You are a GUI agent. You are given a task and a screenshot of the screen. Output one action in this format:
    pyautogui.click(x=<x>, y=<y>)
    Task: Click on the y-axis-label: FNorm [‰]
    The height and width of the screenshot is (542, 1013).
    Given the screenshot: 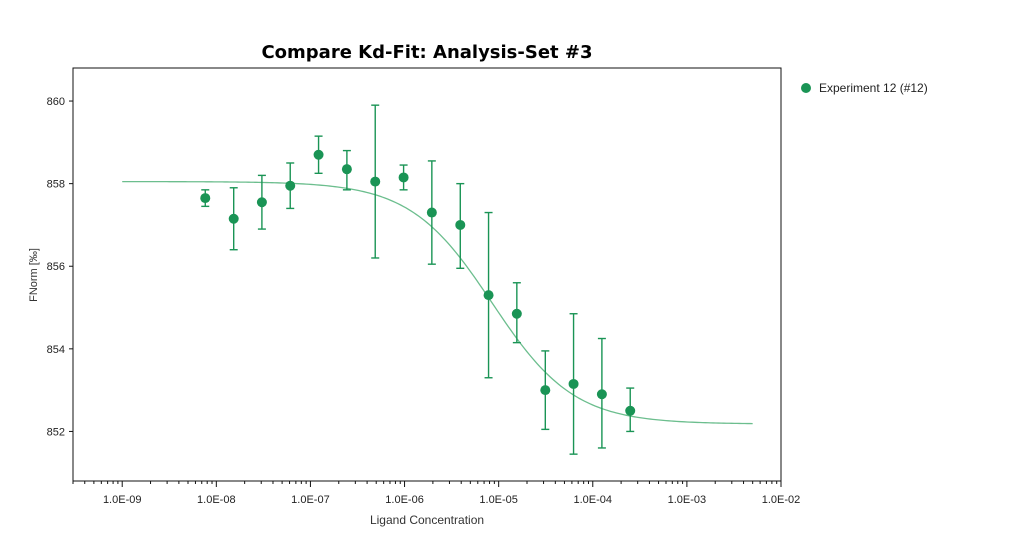 What is the action you would take?
    pyautogui.click(x=34, y=275)
    